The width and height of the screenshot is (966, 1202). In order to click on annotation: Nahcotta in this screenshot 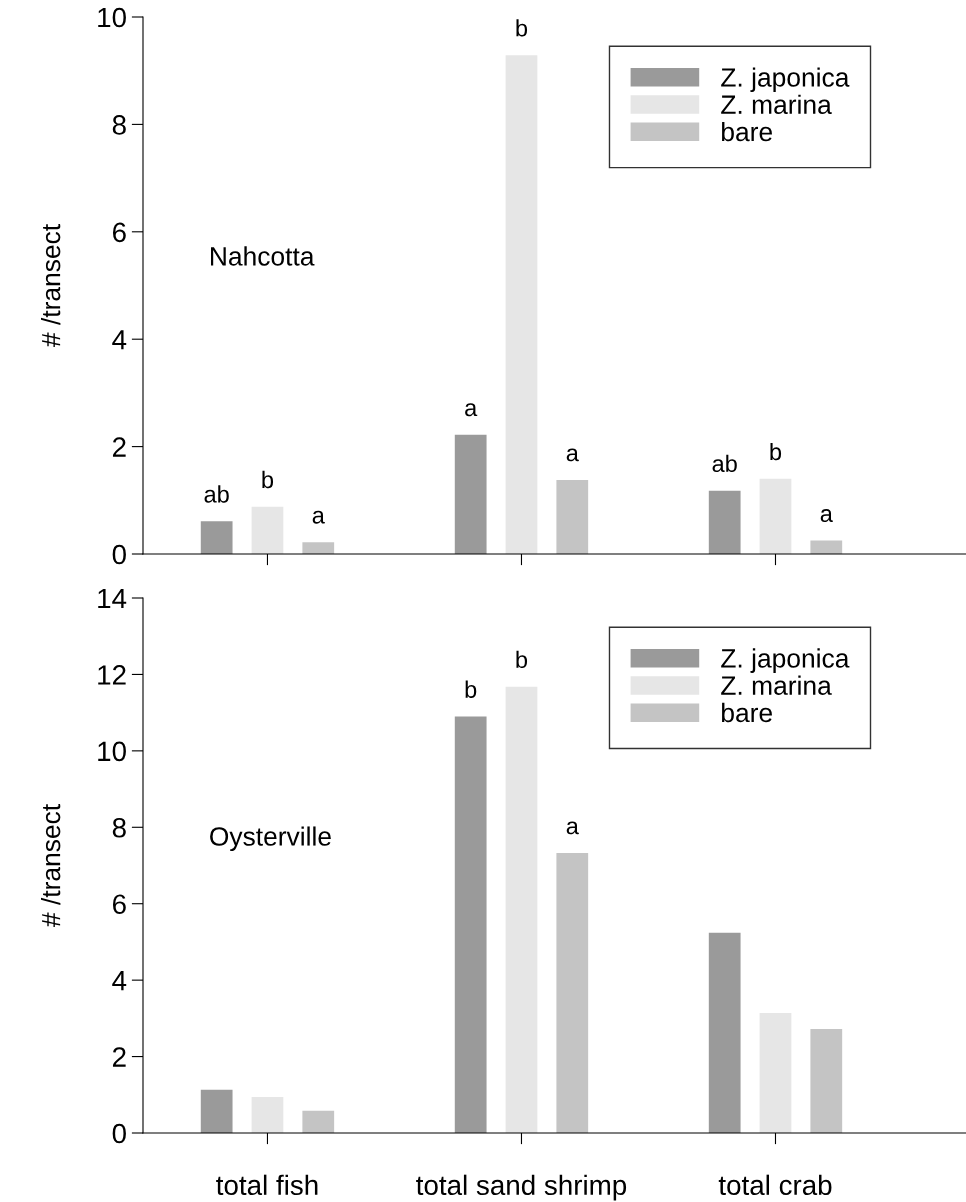, I will do `click(263, 256)`.